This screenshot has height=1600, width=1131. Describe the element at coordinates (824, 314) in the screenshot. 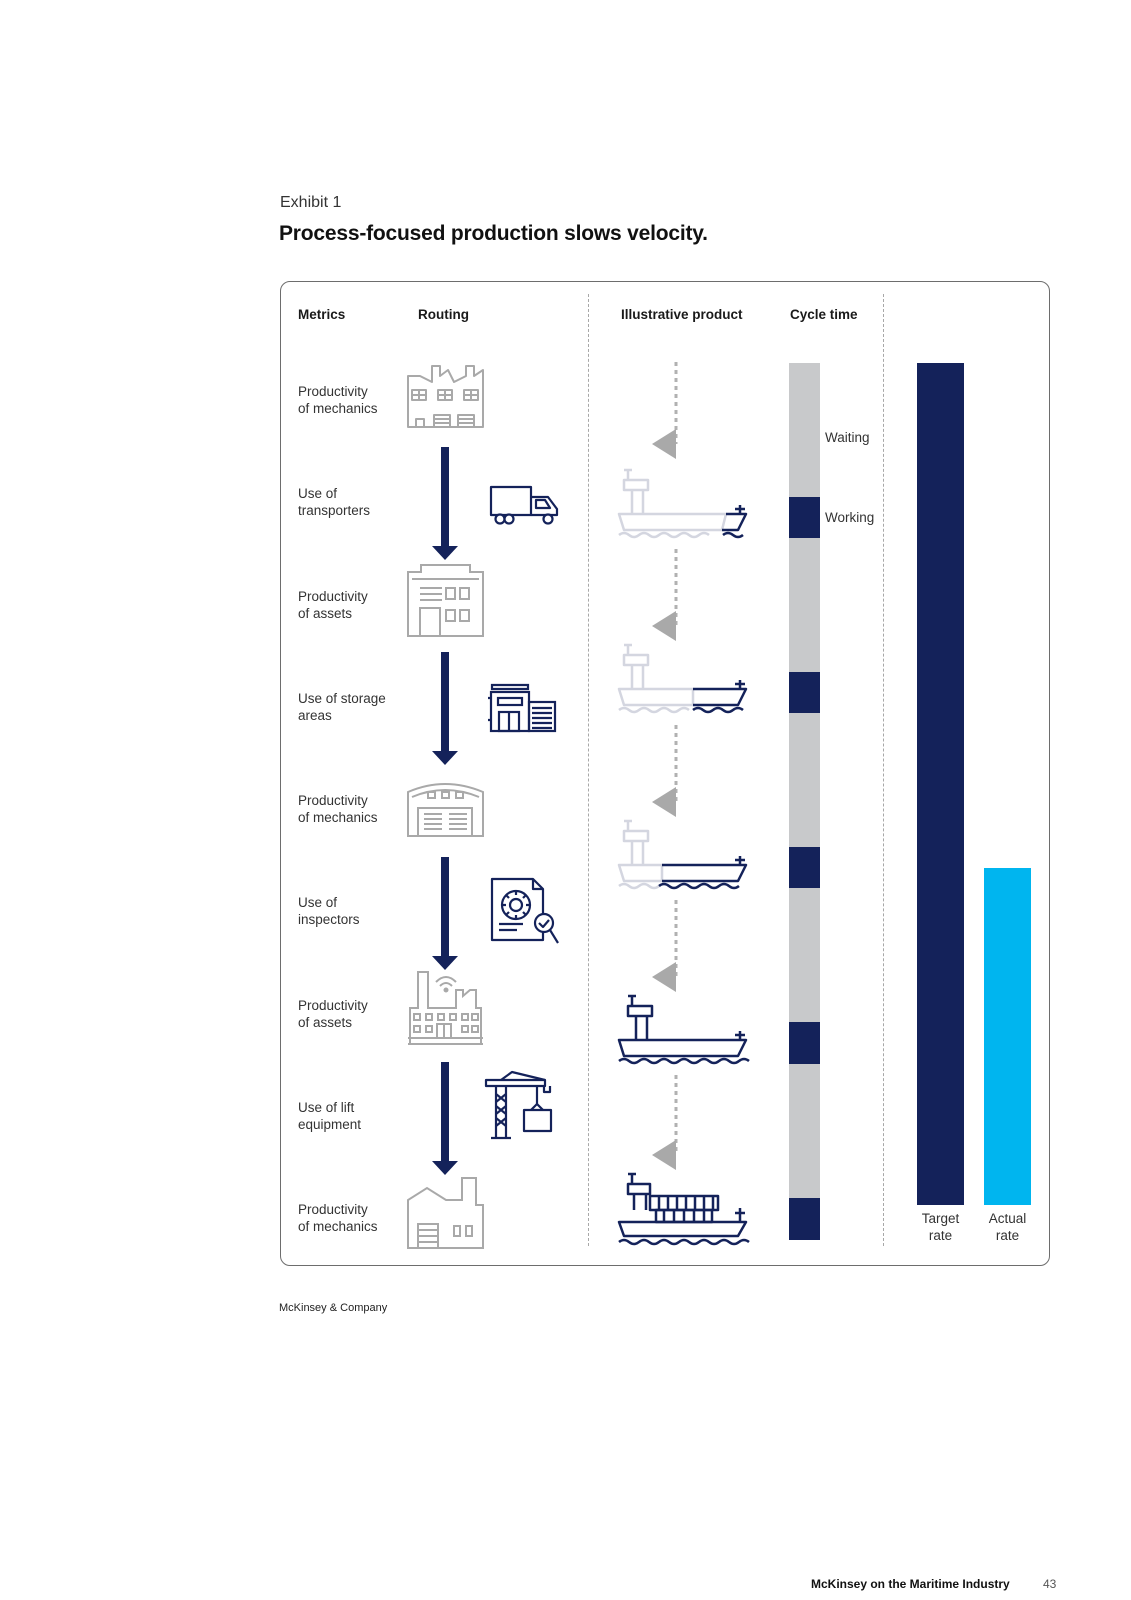

I see `col-header-cycle-time: Cycle time` at that location.